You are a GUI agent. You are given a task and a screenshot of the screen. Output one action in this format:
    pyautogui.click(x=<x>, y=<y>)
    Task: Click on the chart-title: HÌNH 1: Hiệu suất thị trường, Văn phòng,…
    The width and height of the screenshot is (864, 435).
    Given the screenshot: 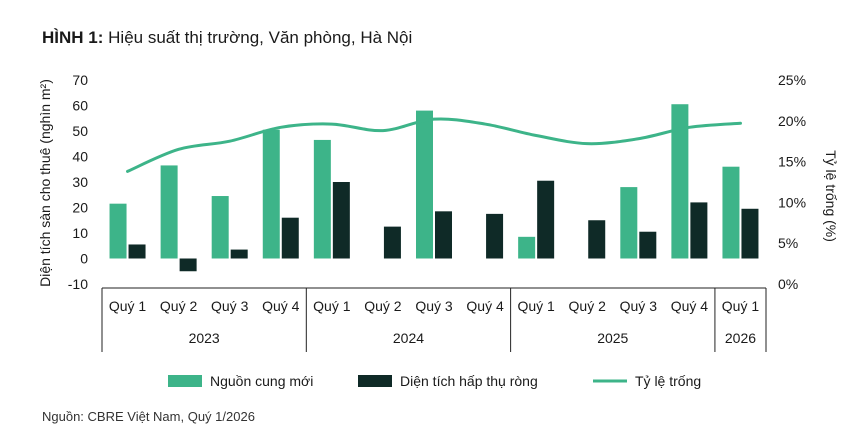 What is the action you would take?
    pyautogui.click(x=227, y=38)
    